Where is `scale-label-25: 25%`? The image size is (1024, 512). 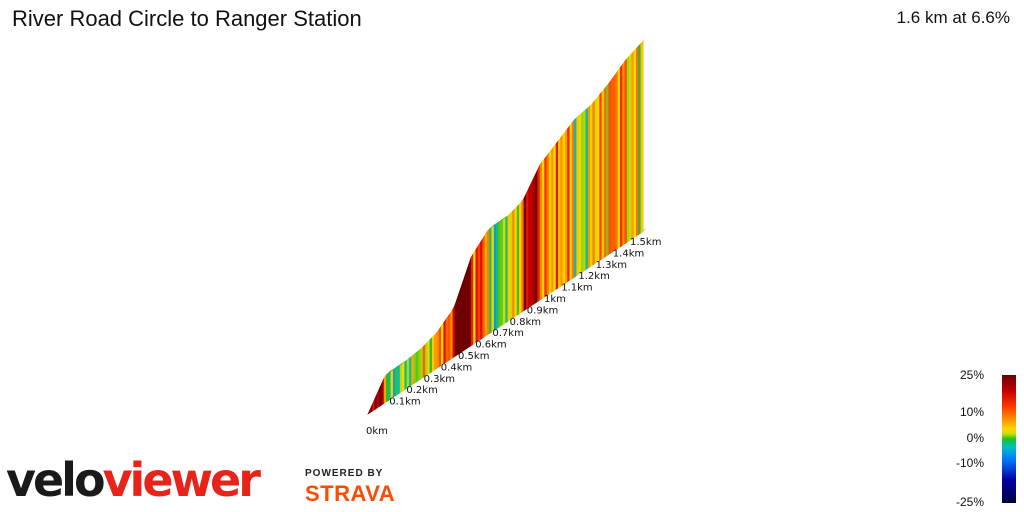 scale-label-25: 25% is located at coordinates (971, 375).